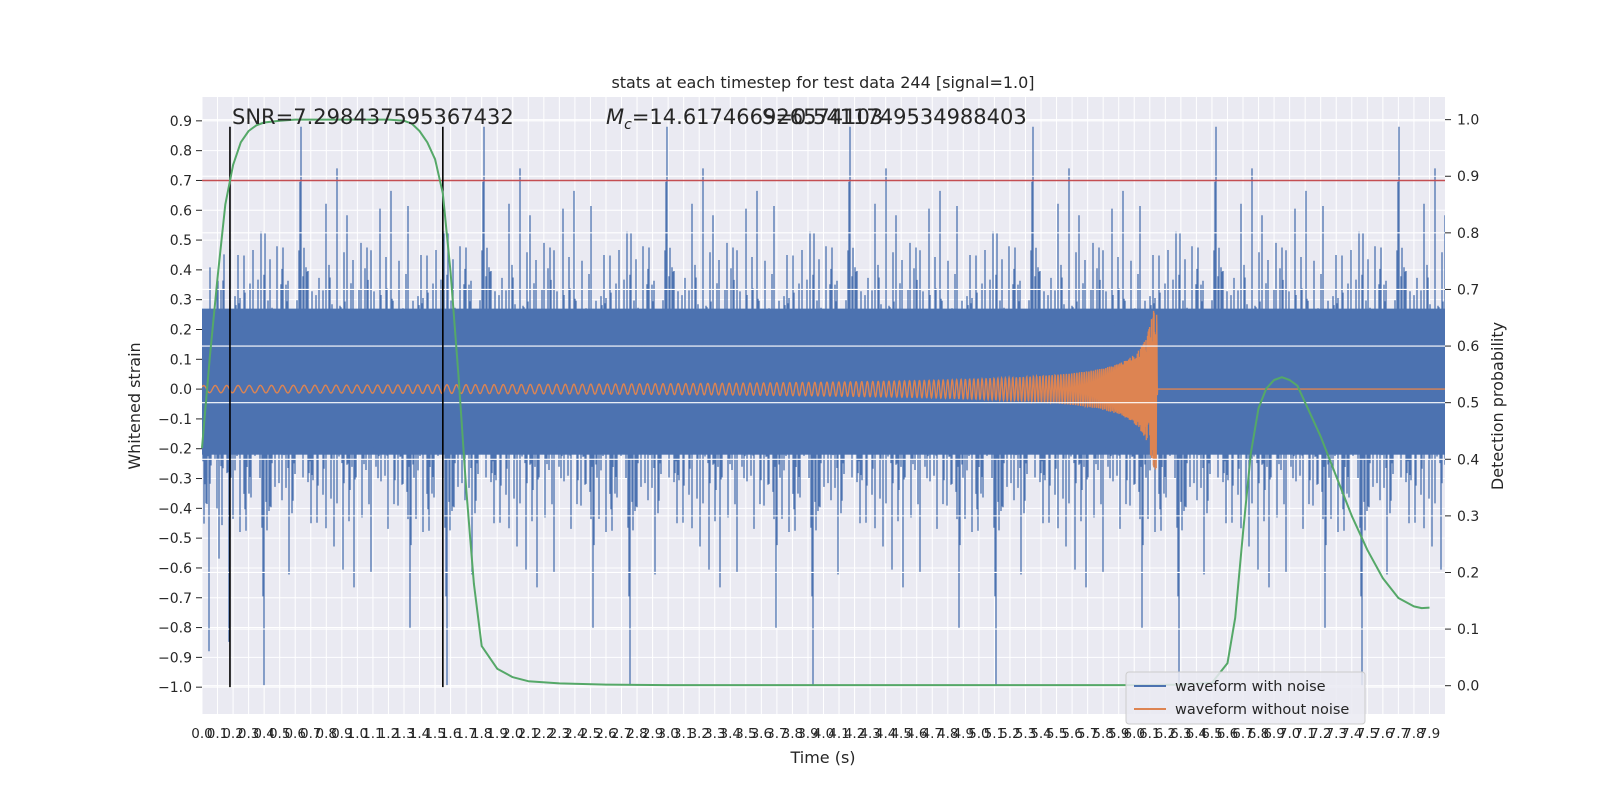 The height and width of the screenshot is (800, 1600). I want to click on x-tick-label: 4.0, so click(823, 734).